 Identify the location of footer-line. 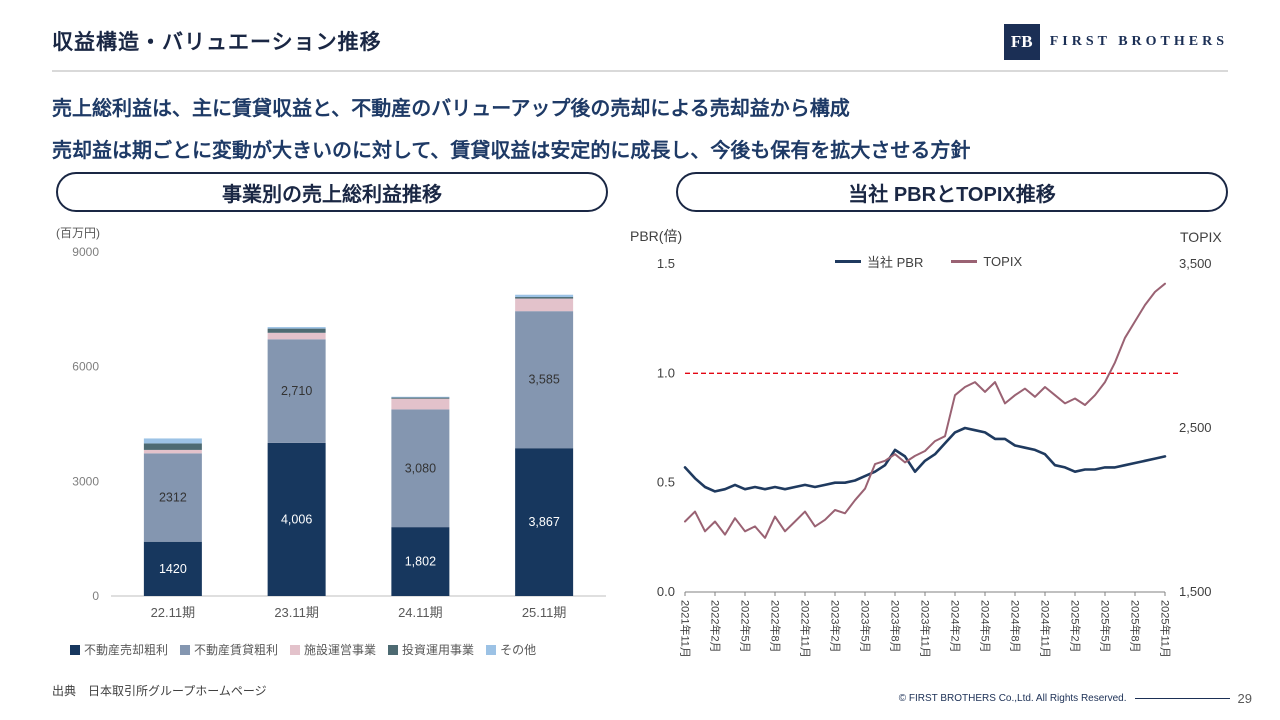
(1182, 698).